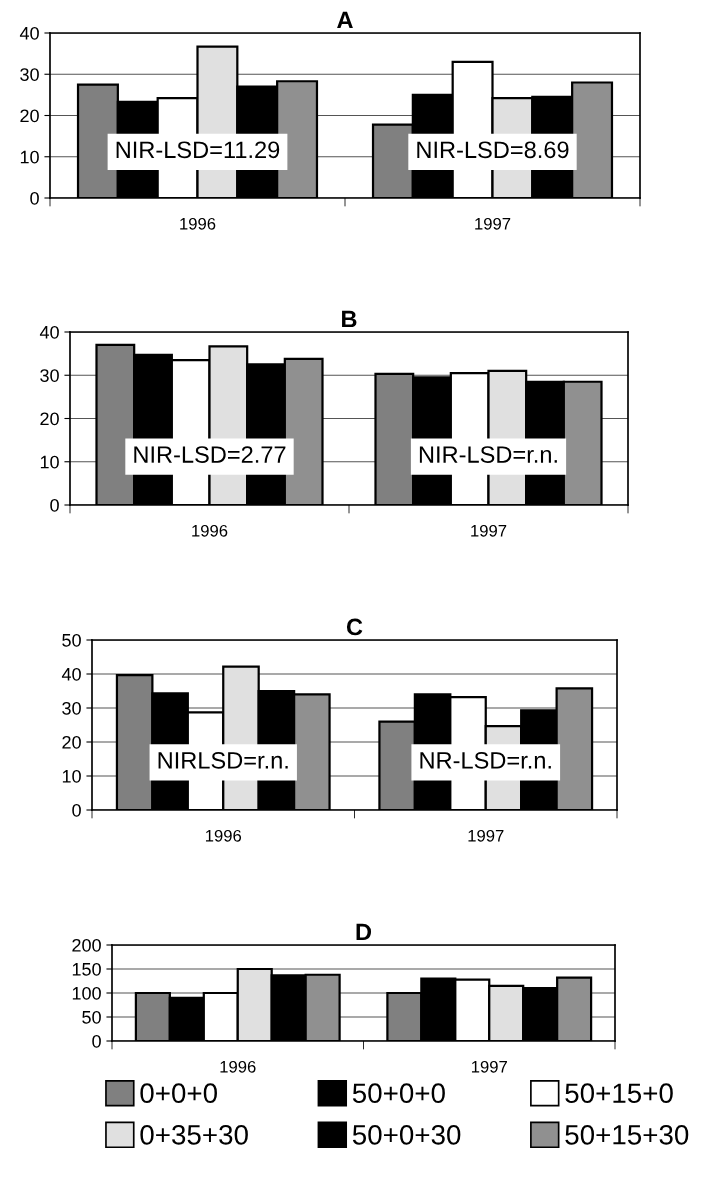 Image resolution: width=723 pixels, height=1187 pixels. Describe the element at coordinates (345, 20) in the screenshot. I see `chart-title: A` at that location.